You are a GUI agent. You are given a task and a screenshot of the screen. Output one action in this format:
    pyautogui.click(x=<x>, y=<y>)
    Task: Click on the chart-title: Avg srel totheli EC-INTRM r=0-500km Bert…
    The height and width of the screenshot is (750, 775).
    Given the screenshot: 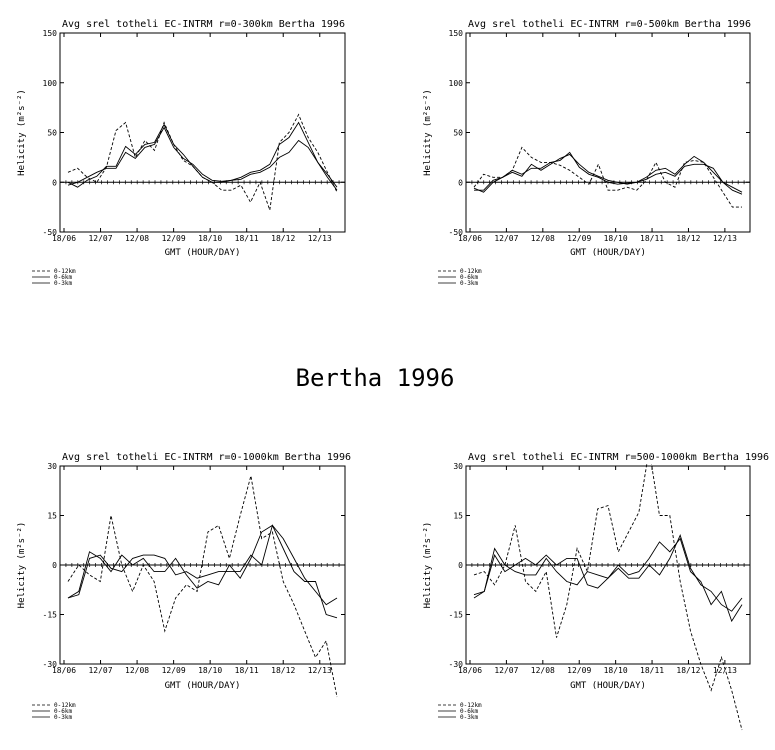 What is the action you would take?
    pyautogui.click(x=609, y=24)
    